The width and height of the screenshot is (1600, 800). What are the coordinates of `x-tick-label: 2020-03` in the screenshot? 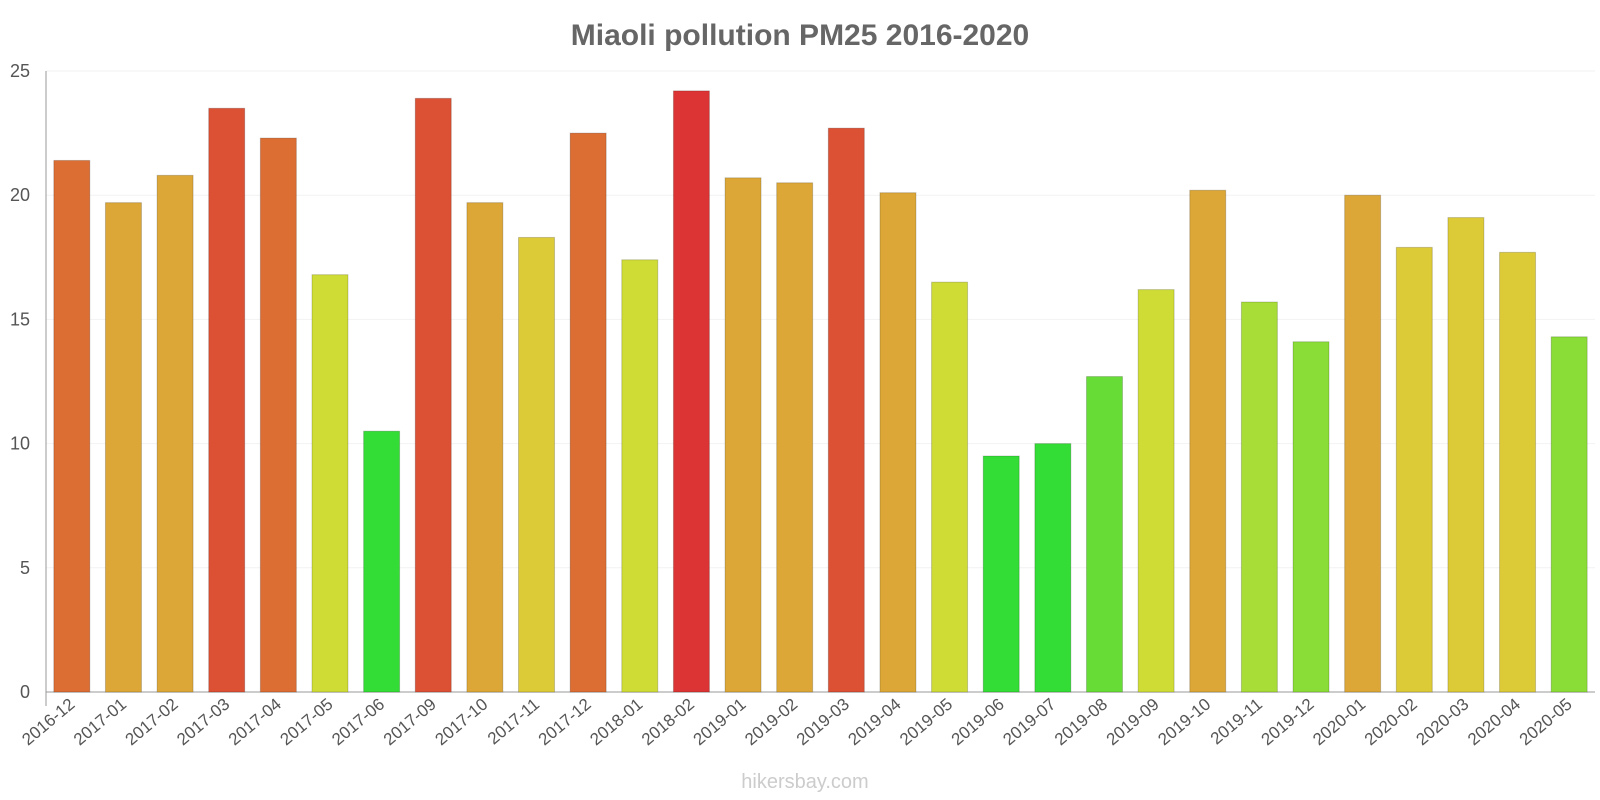 It's located at (1442, 722).